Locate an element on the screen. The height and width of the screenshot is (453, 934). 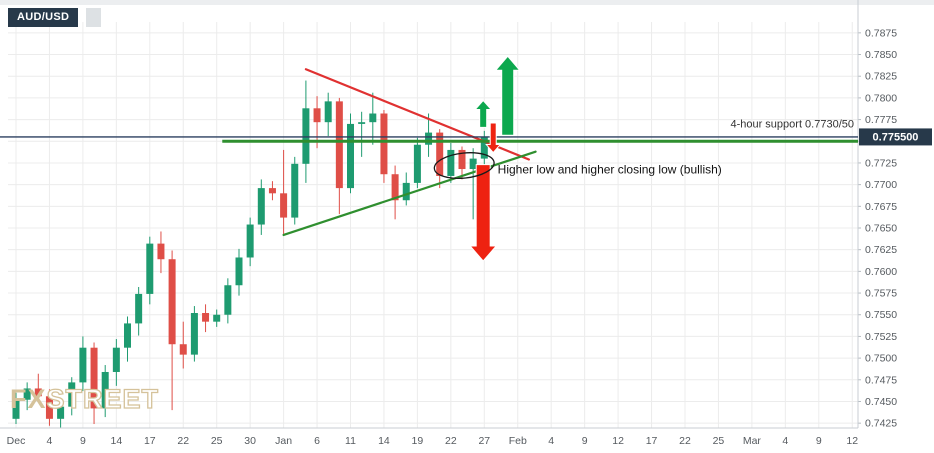
y-axis-label: 0.7775 is located at coordinates (881, 120).